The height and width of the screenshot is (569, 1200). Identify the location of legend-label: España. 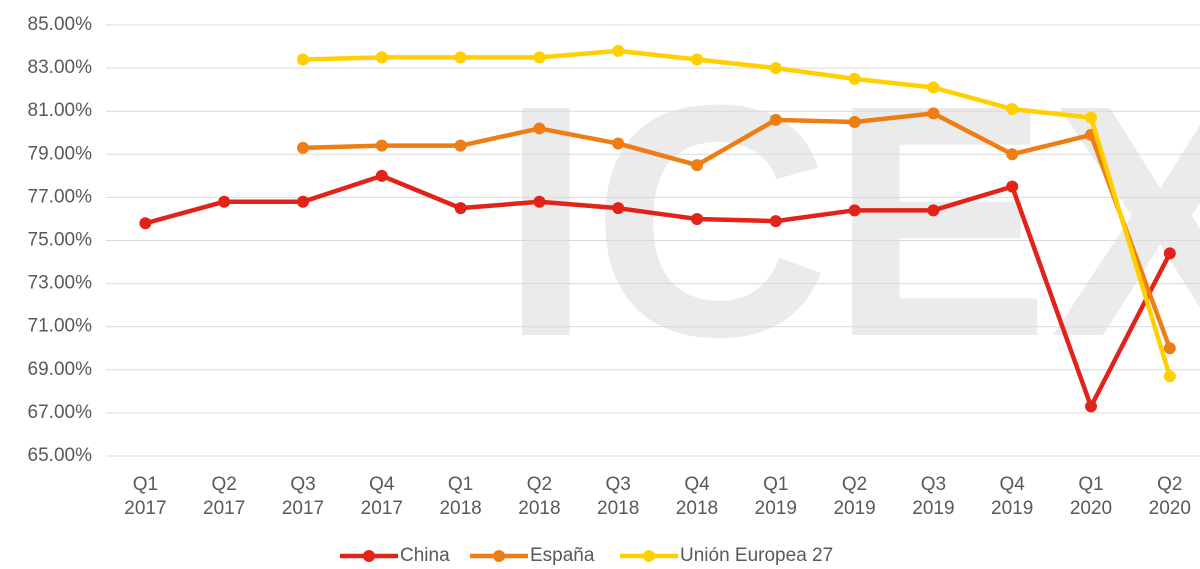
(562, 555).